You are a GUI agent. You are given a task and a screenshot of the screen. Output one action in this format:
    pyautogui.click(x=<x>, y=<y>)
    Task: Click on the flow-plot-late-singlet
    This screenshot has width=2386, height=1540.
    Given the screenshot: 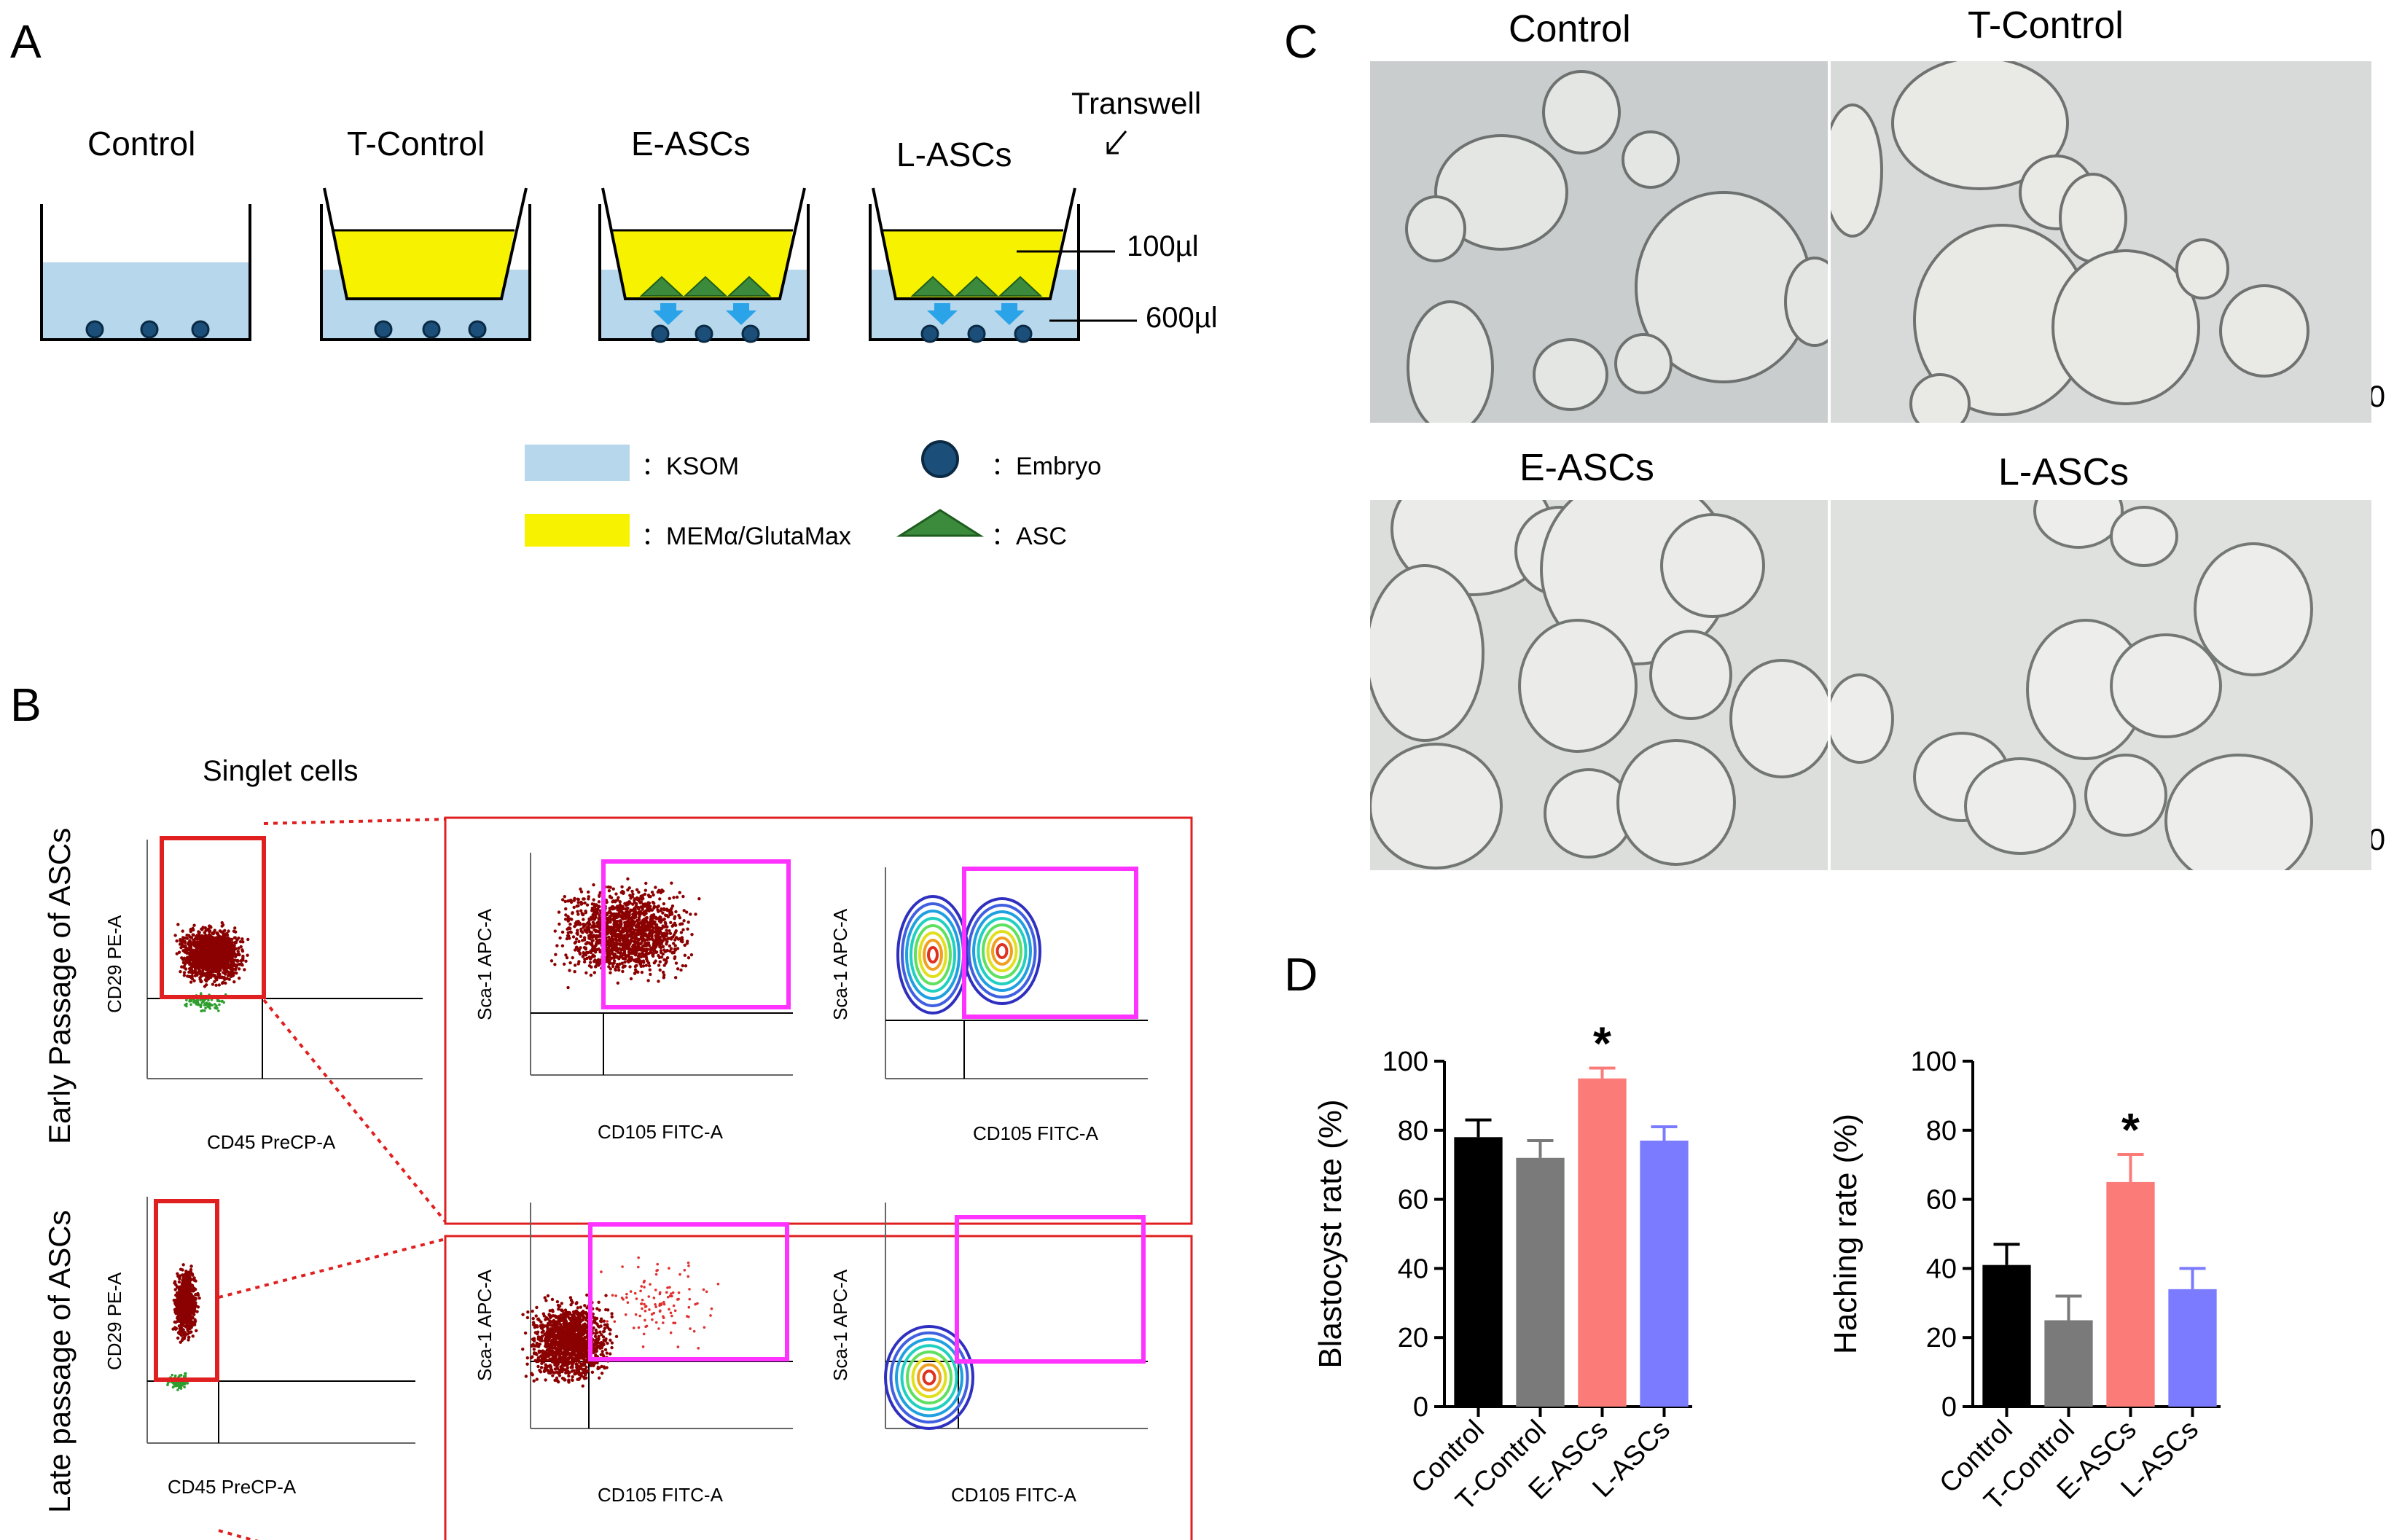 What is the action you would take?
    pyautogui.click(x=281, y=1320)
    